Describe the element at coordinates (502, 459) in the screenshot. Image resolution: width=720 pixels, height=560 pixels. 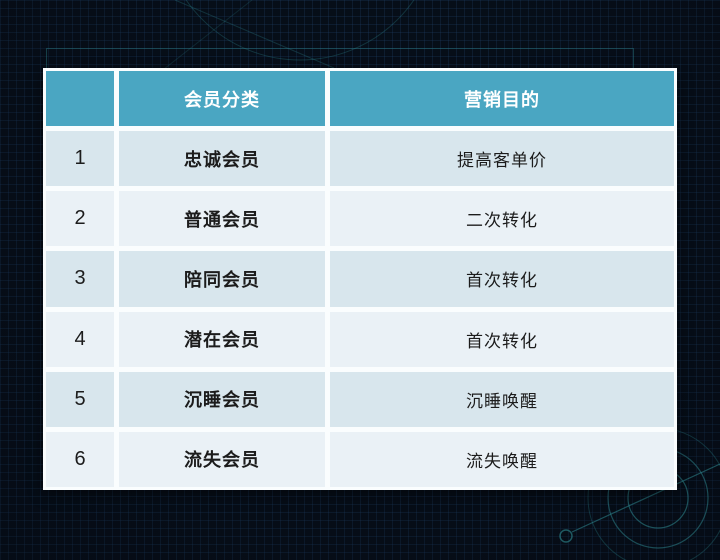
I see `marketing-purpose-cell: 流失唤醒` at that location.